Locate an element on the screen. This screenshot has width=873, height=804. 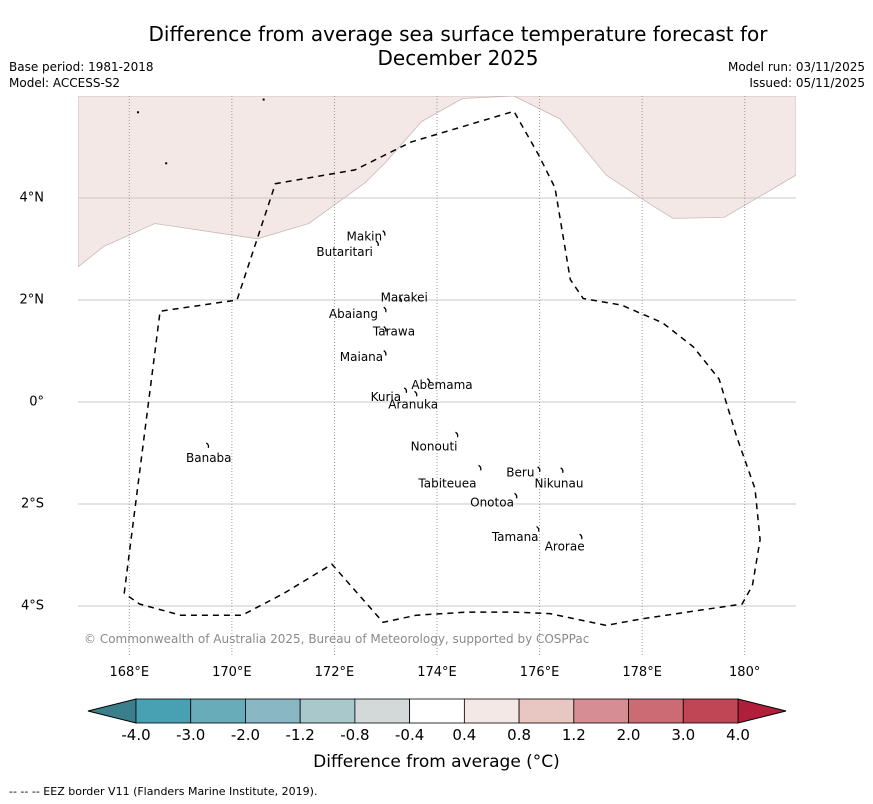
colorbar-tick-label: 4.0 is located at coordinates (738, 735).